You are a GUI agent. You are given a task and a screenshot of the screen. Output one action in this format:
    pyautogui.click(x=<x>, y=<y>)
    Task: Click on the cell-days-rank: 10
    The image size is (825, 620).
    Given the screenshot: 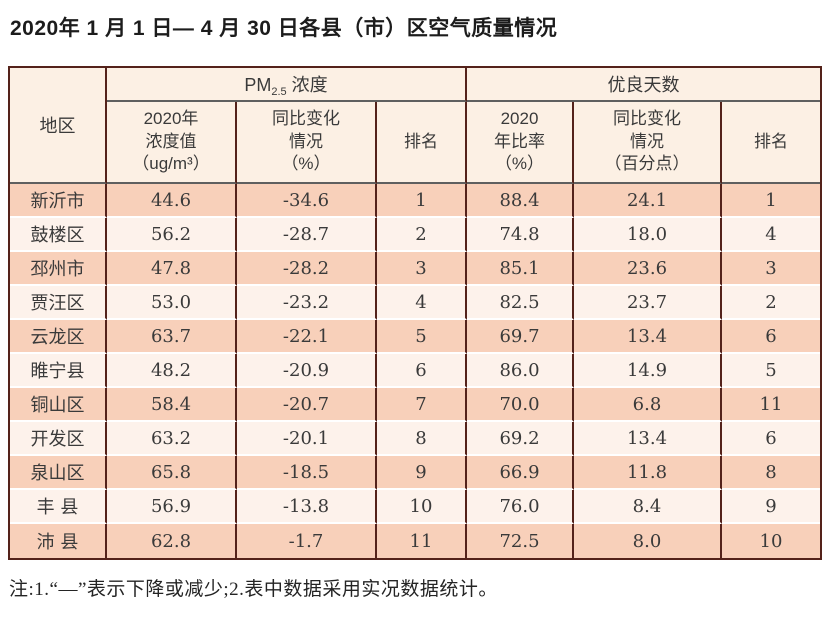 What is the action you would take?
    pyautogui.click(x=771, y=541)
    